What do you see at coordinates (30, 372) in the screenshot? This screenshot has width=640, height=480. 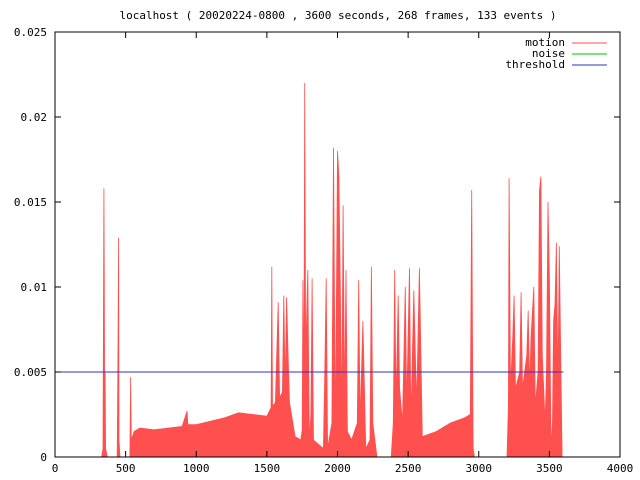 I see `y-tick-label: 0.005` at bounding box center [30, 372].